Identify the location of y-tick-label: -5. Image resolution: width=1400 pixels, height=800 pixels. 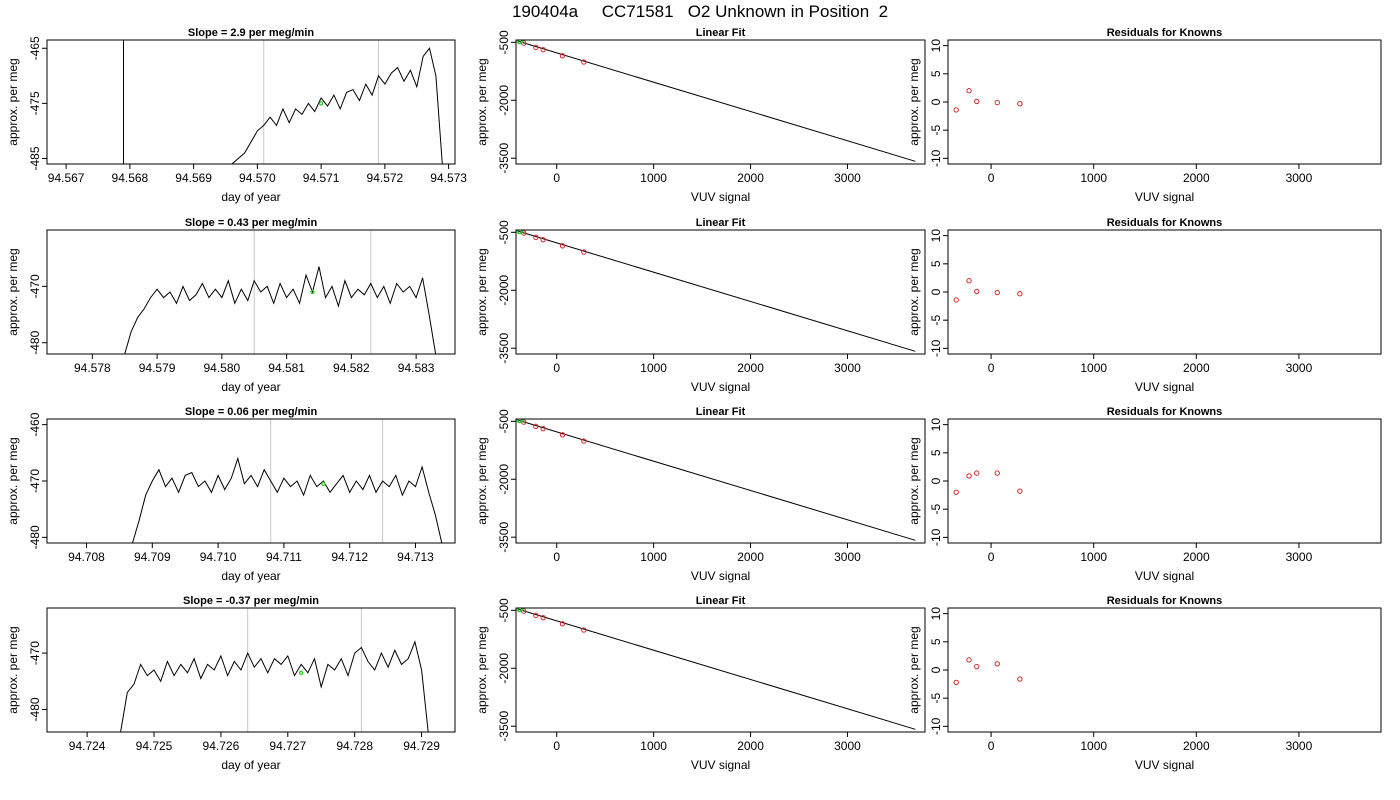
(936, 130).